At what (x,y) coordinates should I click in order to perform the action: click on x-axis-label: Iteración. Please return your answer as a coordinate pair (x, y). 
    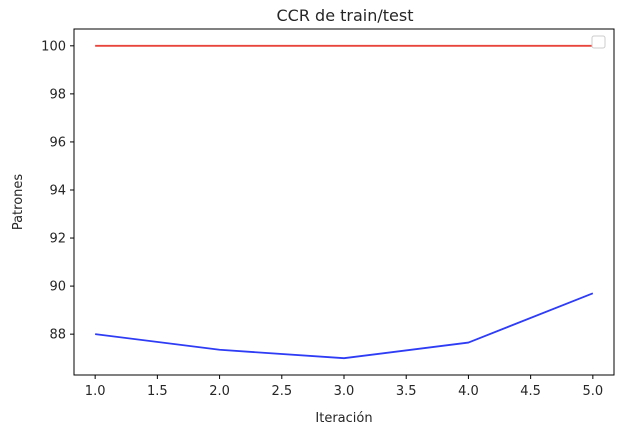
    Looking at the image, I should click on (343, 418).